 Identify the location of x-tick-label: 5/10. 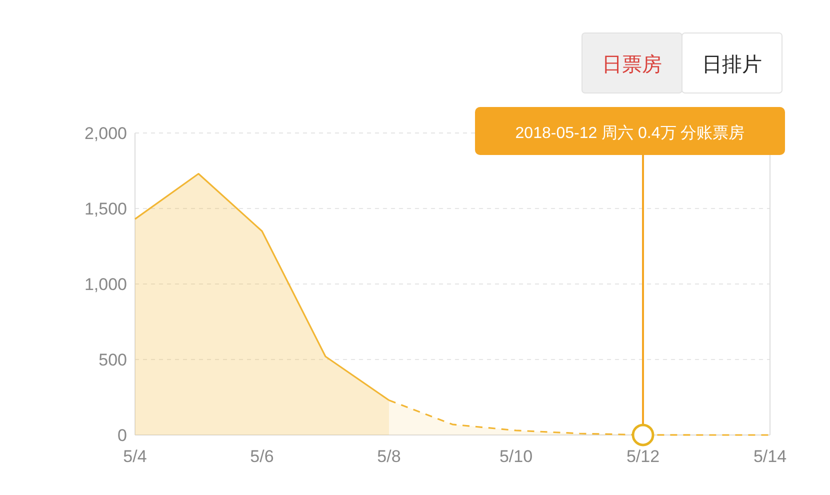
(516, 456).